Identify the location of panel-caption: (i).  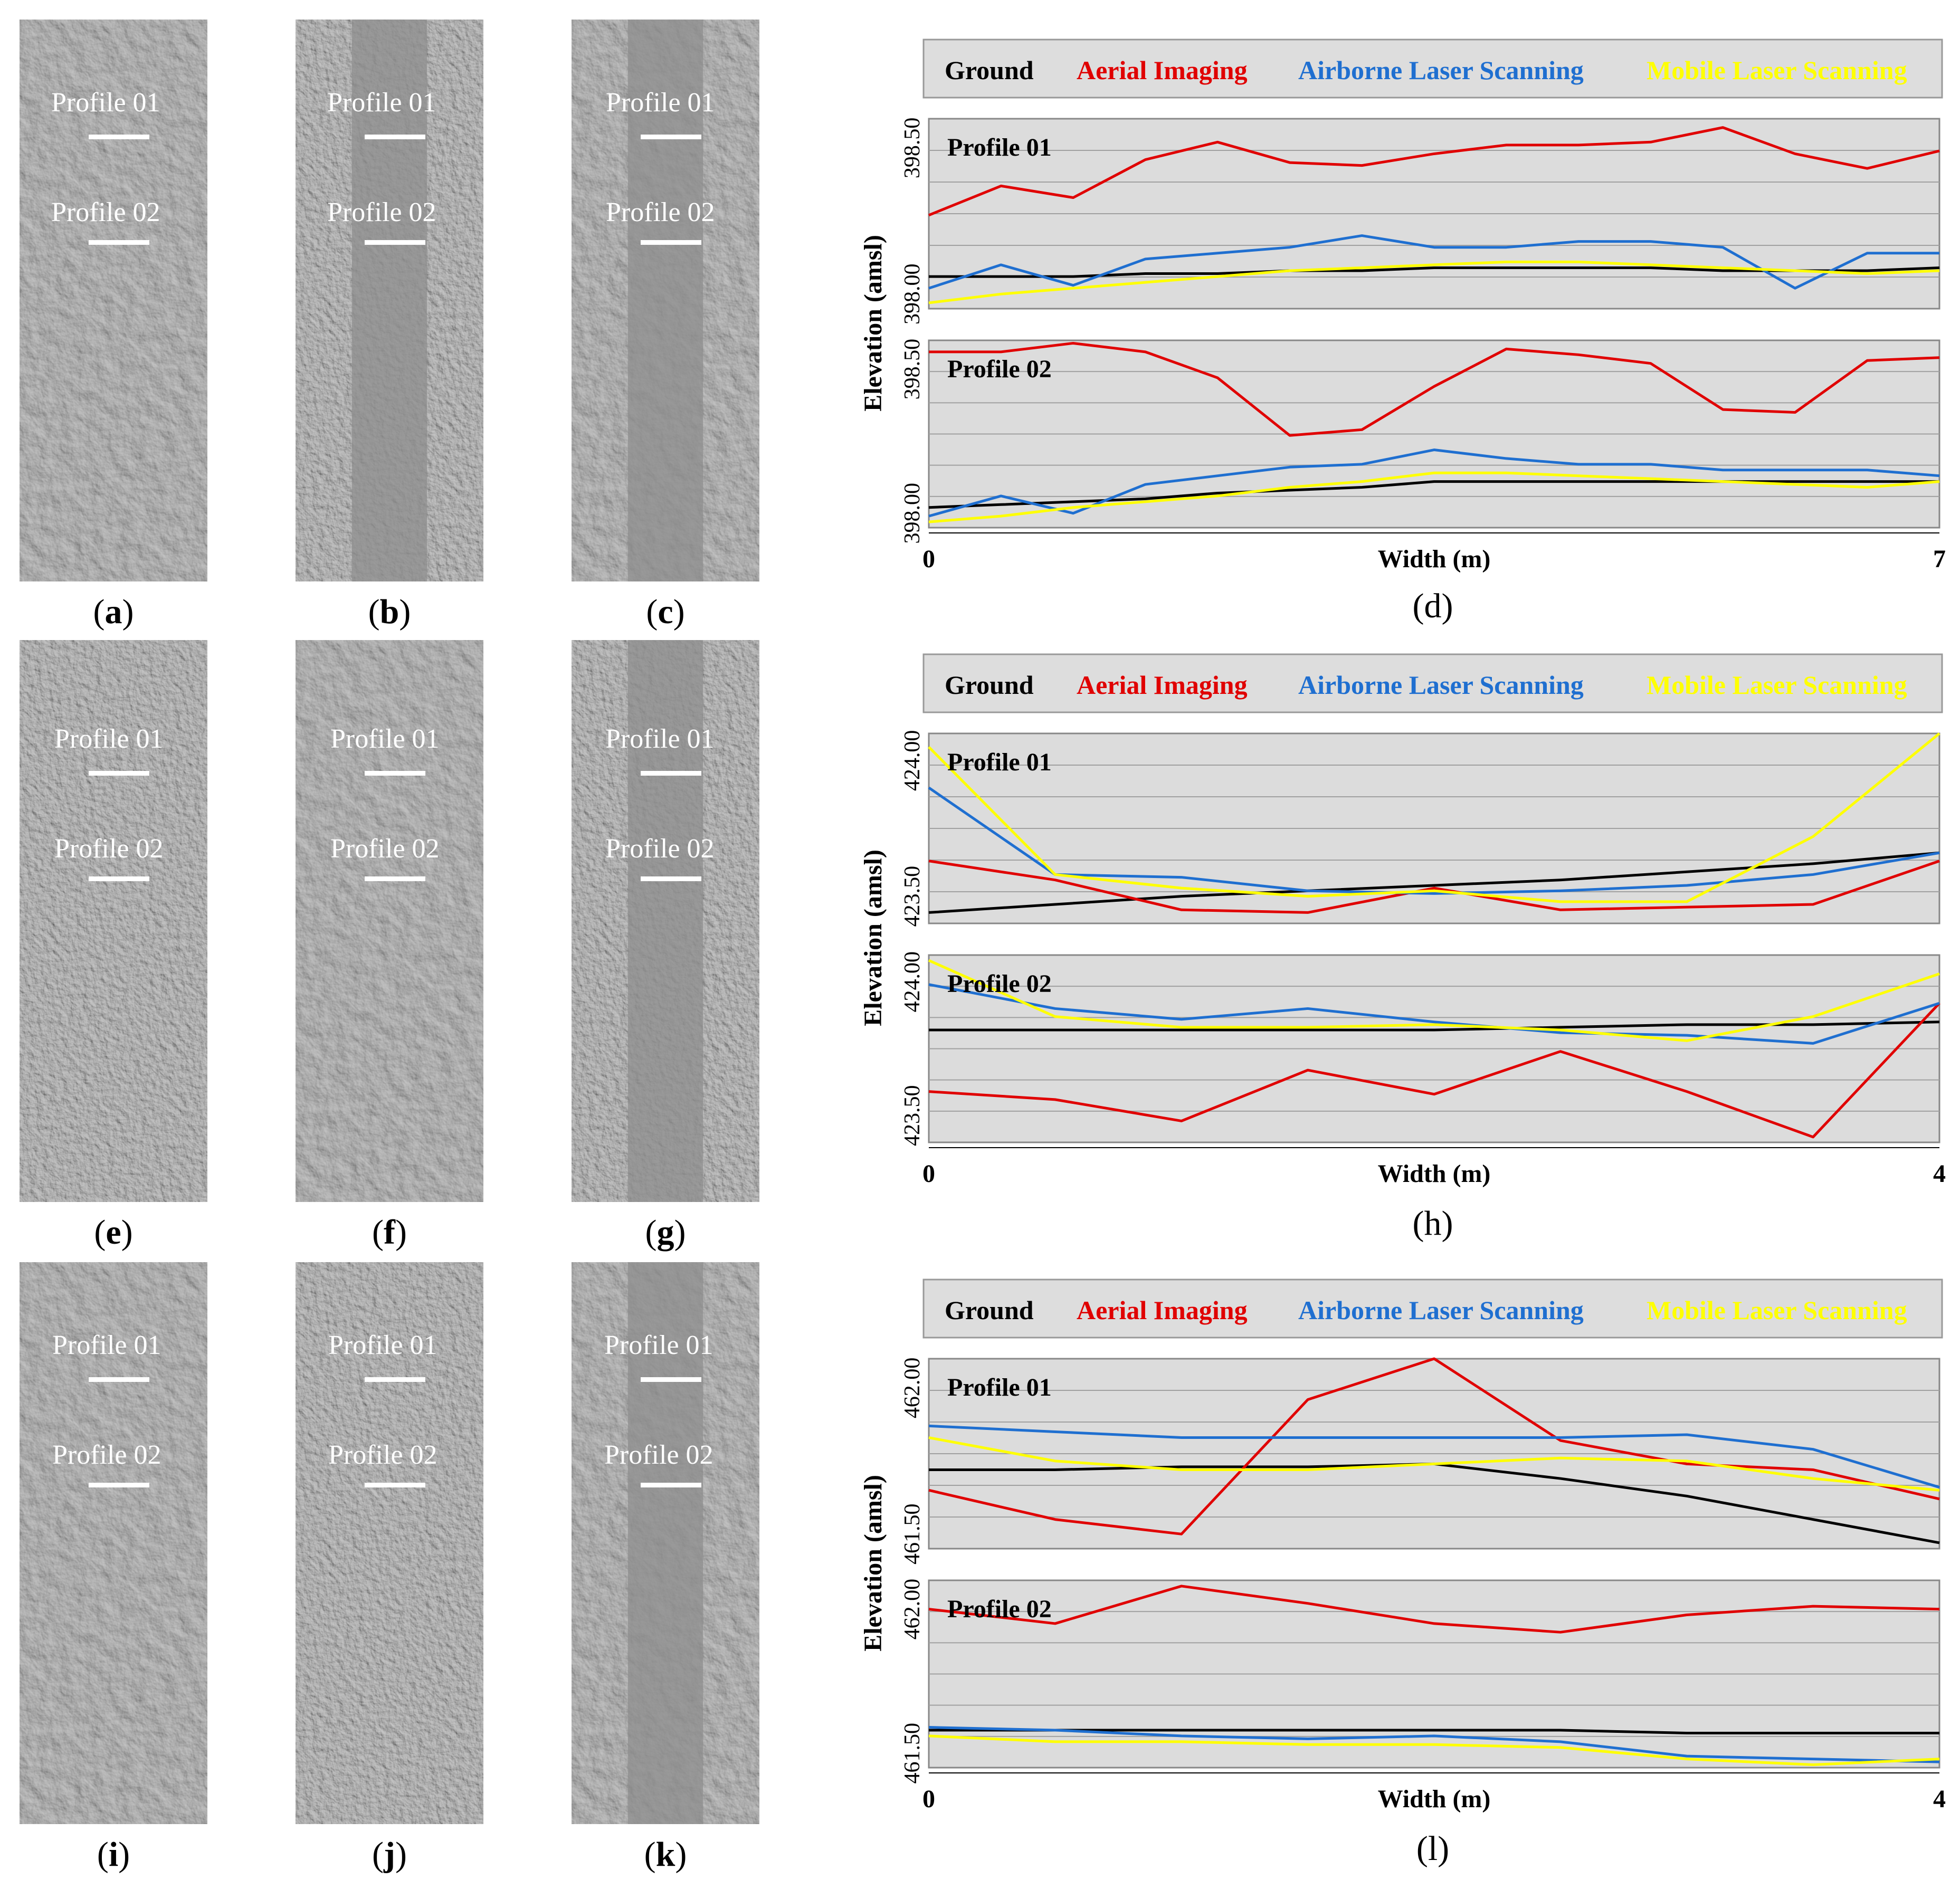
(113, 1854).